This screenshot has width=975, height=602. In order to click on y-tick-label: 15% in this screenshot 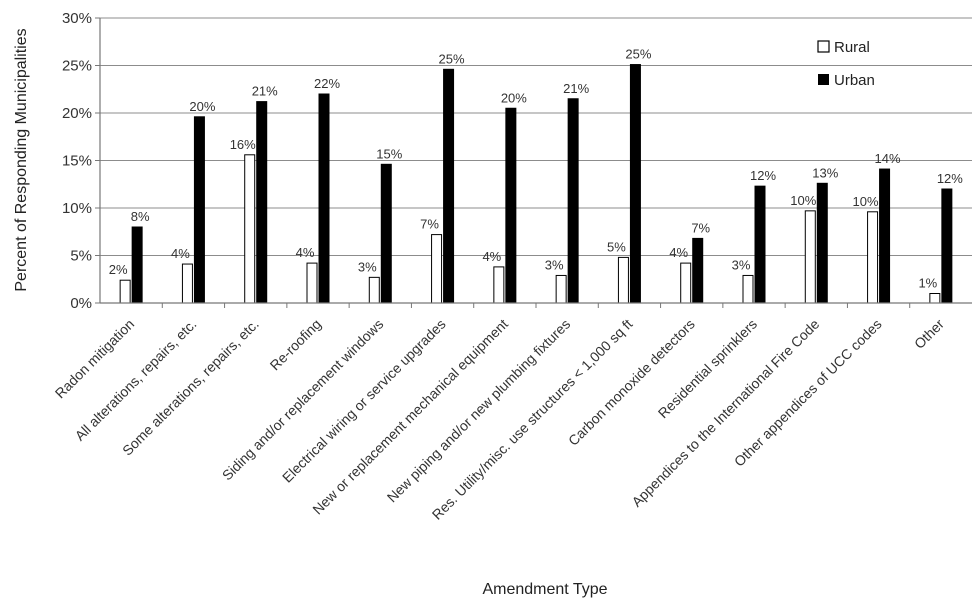, I will do `click(77, 161)`.